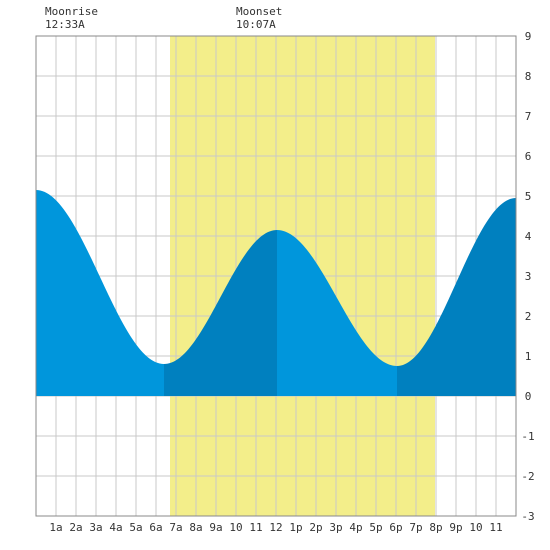 Image resolution: width=550 pixels, height=550 pixels. What do you see at coordinates (528, 76) in the screenshot?
I see `y-tick-label: 8` at bounding box center [528, 76].